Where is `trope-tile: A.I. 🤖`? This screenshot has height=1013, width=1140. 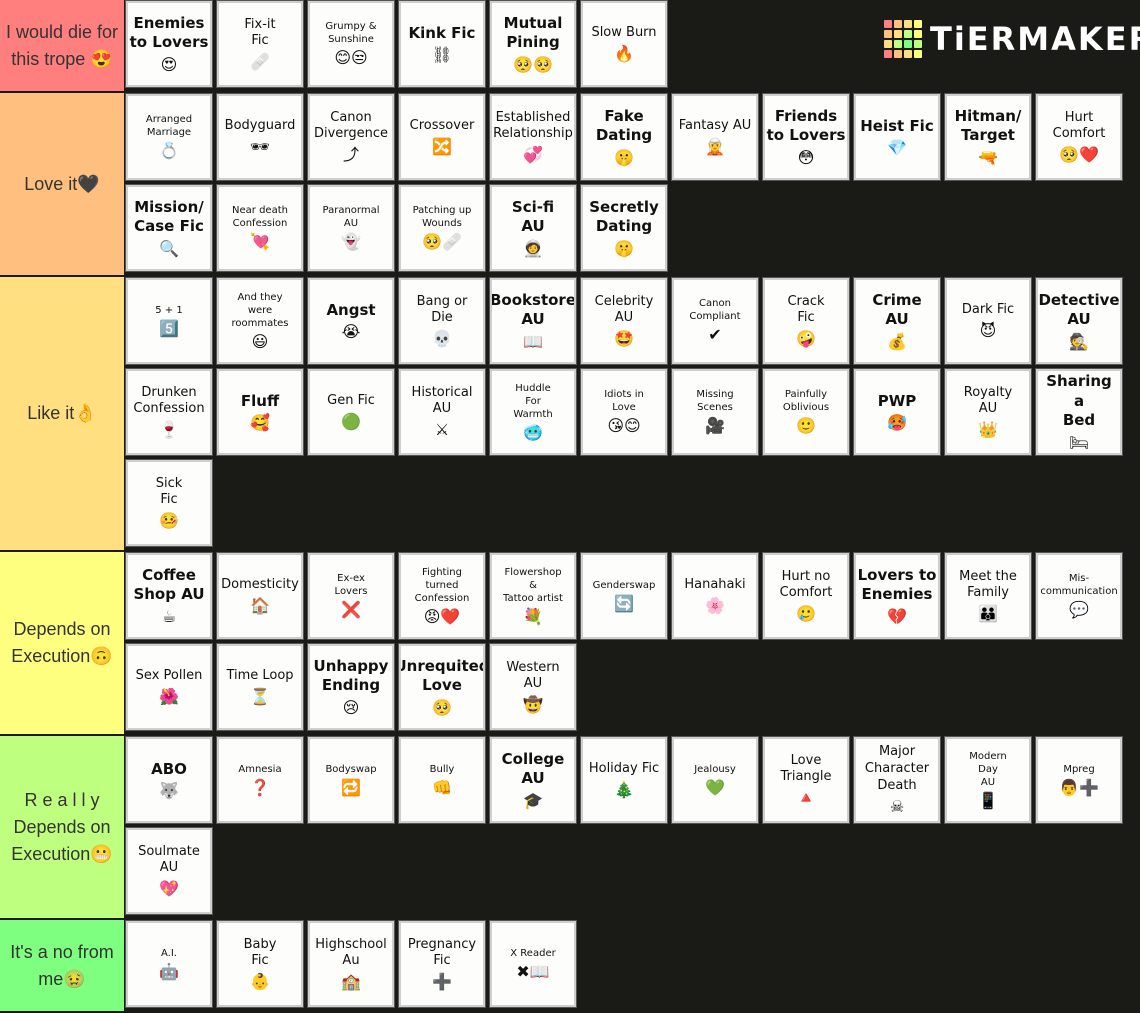 trope-tile: A.I. 🤖 is located at coordinates (169, 964).